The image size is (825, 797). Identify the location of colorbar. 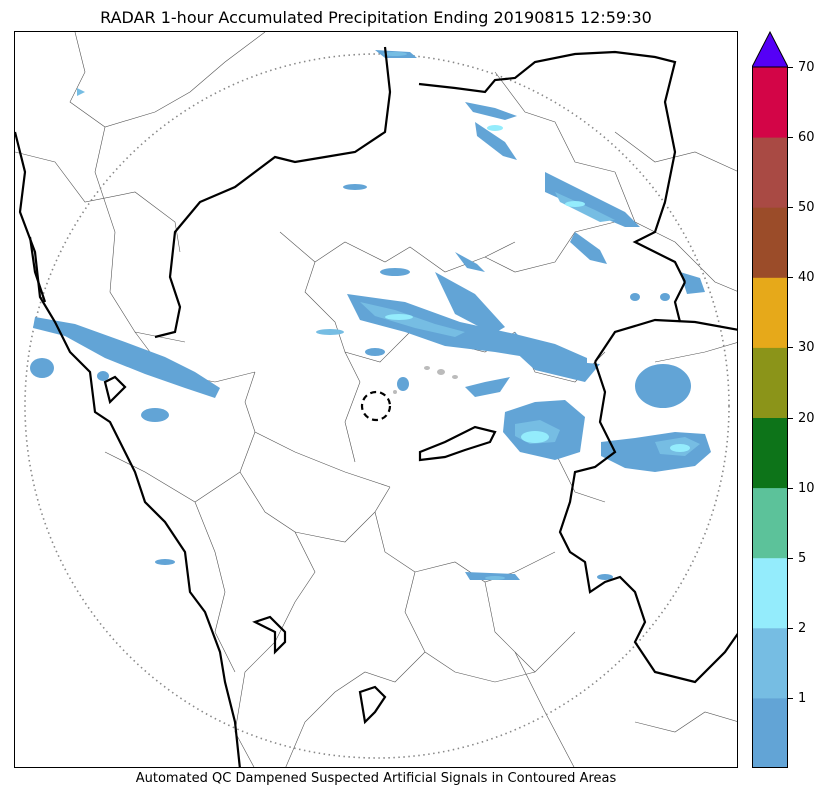
(770, 399).